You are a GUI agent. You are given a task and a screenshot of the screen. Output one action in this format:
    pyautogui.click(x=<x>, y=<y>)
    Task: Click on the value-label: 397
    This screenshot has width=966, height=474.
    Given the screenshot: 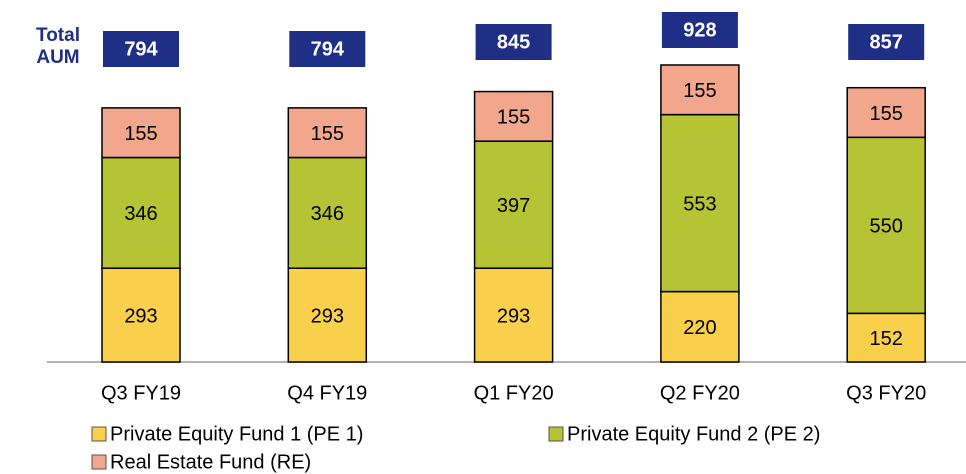 What is the action you would take?
    pyautogui.click(x=513, y=206)
    